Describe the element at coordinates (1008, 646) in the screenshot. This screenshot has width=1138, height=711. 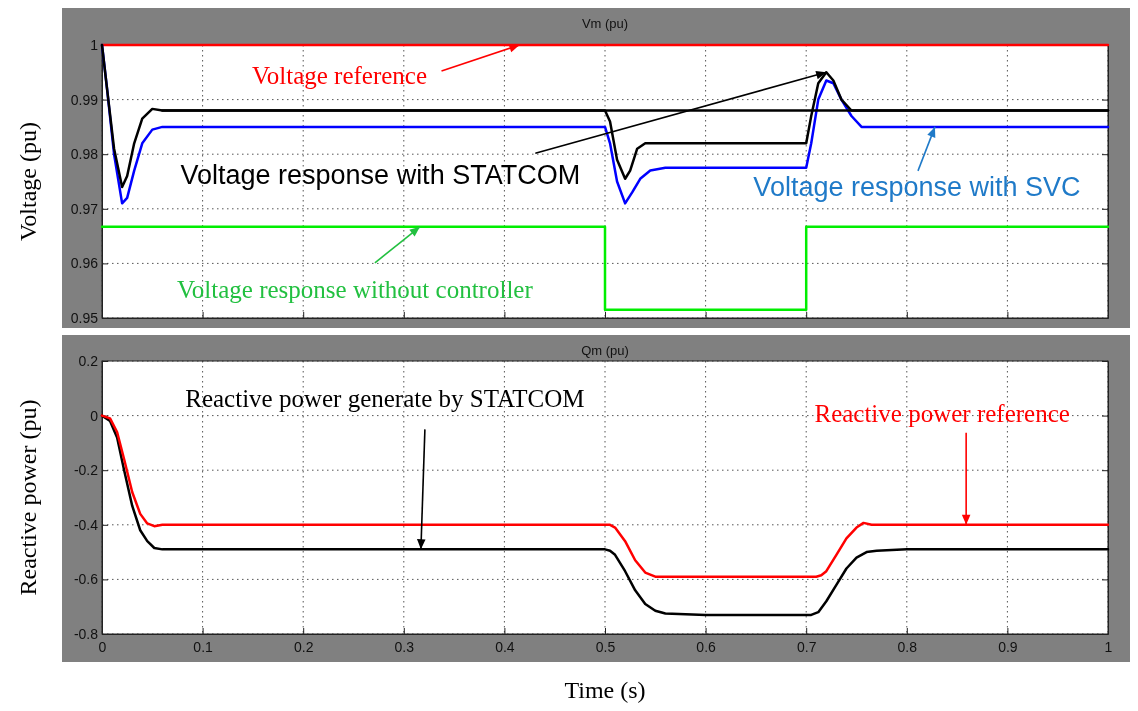
I see `x-tick-label: 0.9` at that location.